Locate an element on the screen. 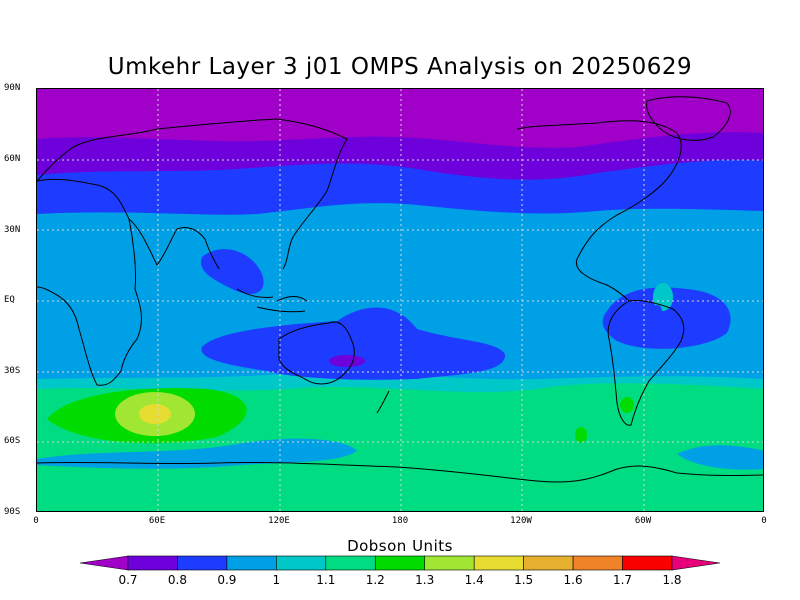  coast-africa is located at coordinates (89, 282).